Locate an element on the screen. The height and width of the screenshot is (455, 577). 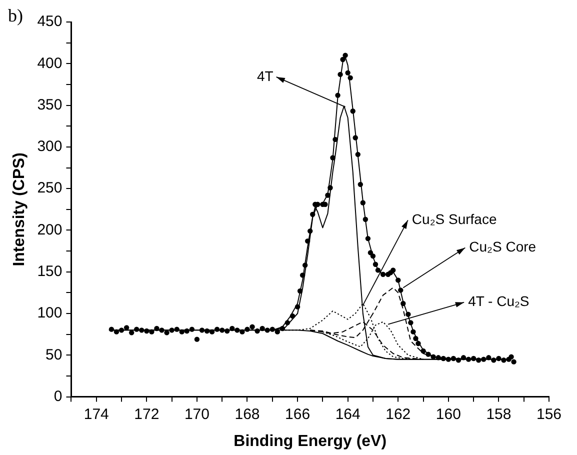
x-tick-label: 168 is located at coordinates (247, 414).